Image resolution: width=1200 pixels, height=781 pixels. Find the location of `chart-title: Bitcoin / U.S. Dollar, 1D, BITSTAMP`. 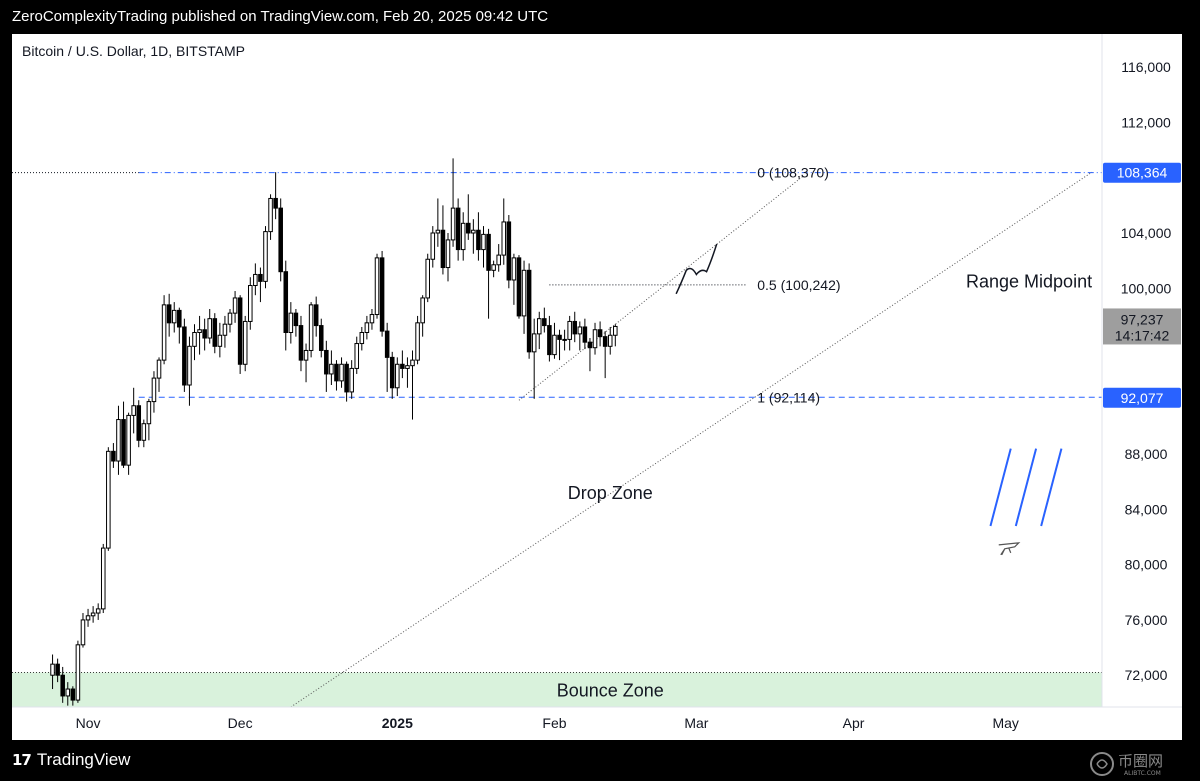

chart-title: Bitcoin / U.S. Dollar, 1D, BITSTAMP is located at coordinates (133, 51).